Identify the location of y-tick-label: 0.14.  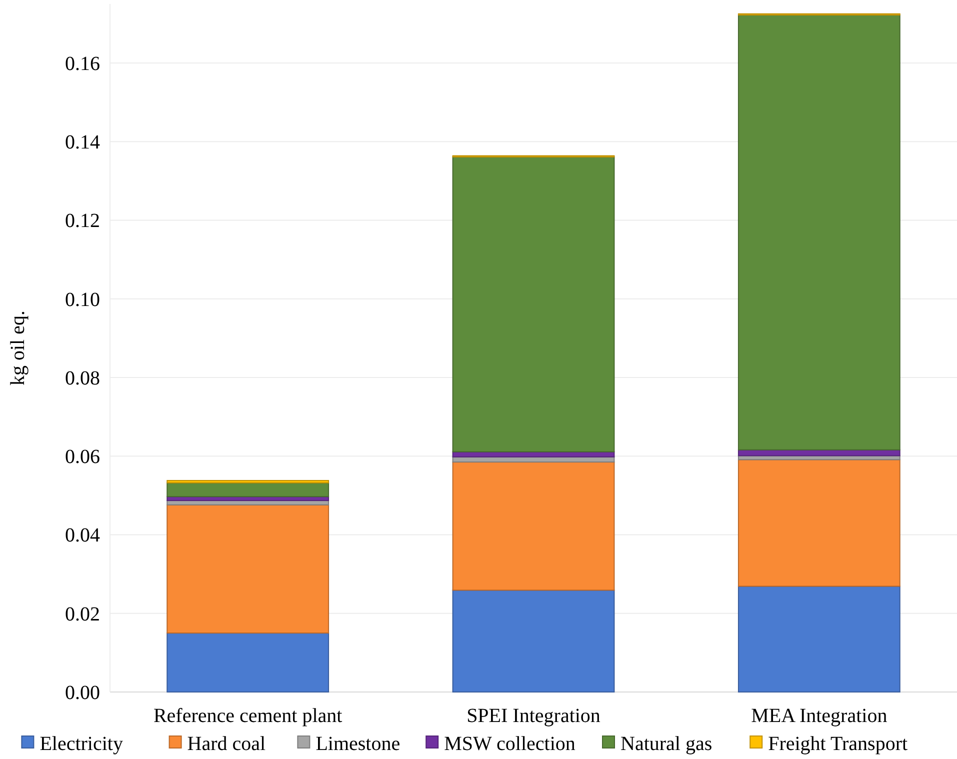
(82, 143).